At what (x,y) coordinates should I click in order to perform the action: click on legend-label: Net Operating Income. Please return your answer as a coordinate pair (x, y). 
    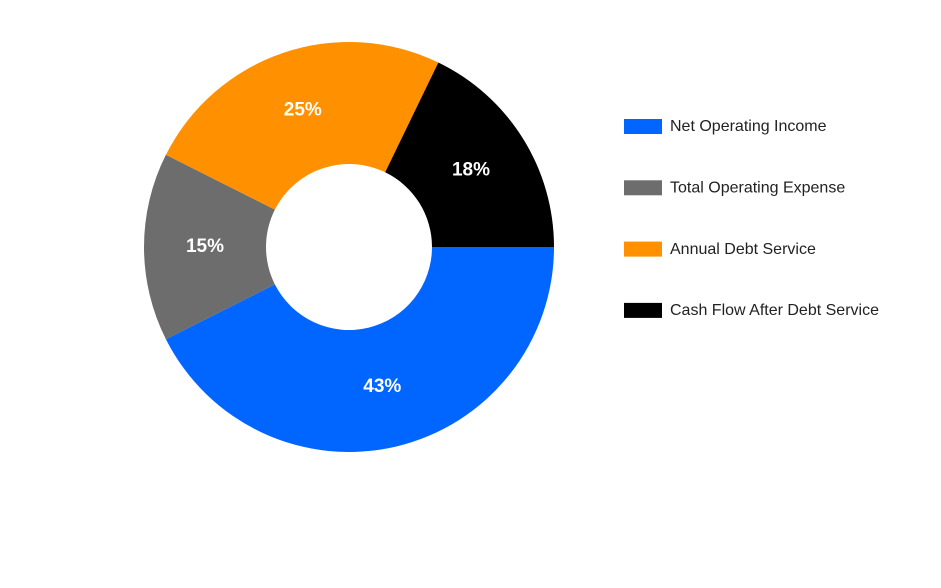
    Looking at the image, I should click on (748, 126).